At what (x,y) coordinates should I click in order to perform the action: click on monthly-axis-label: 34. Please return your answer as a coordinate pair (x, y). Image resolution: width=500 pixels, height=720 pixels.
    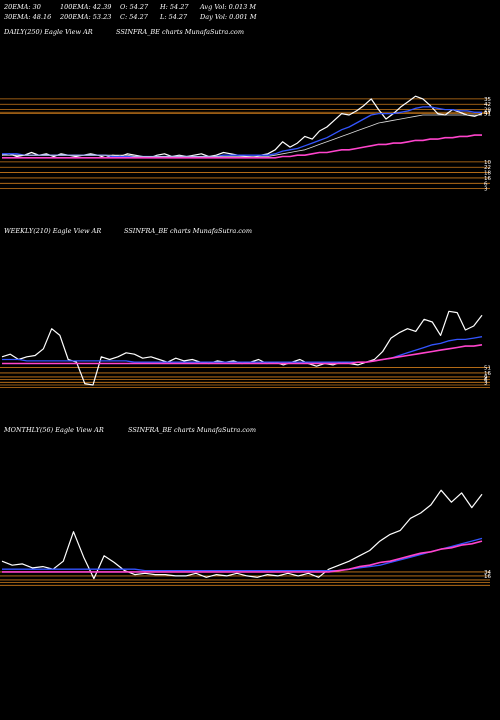
    Looking at the image, I should click on (487, 573).